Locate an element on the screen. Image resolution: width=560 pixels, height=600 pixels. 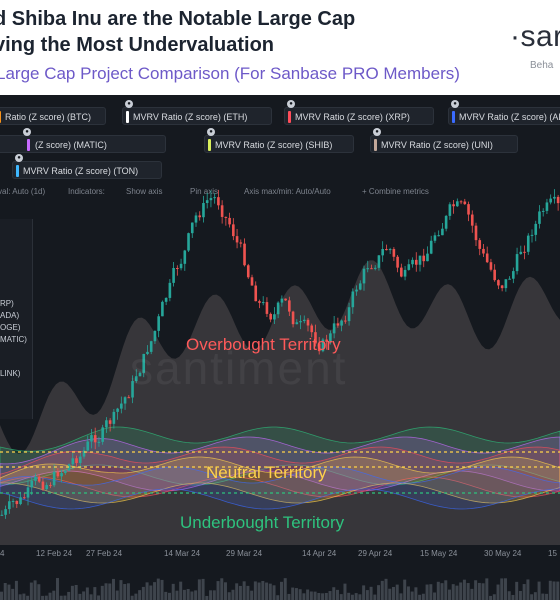
mvrv-band is located at coordinates (280, 488).